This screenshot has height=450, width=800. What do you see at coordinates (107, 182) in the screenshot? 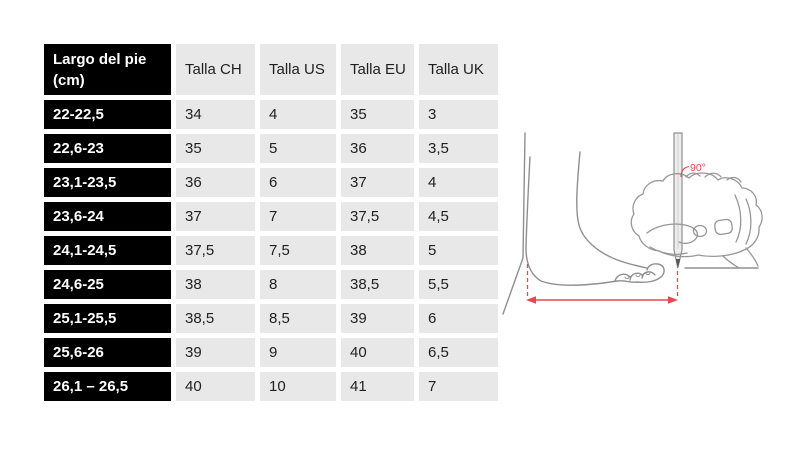
I see `row-header-foot-range: 23,1-23,5` at bounding box center [107, 182].